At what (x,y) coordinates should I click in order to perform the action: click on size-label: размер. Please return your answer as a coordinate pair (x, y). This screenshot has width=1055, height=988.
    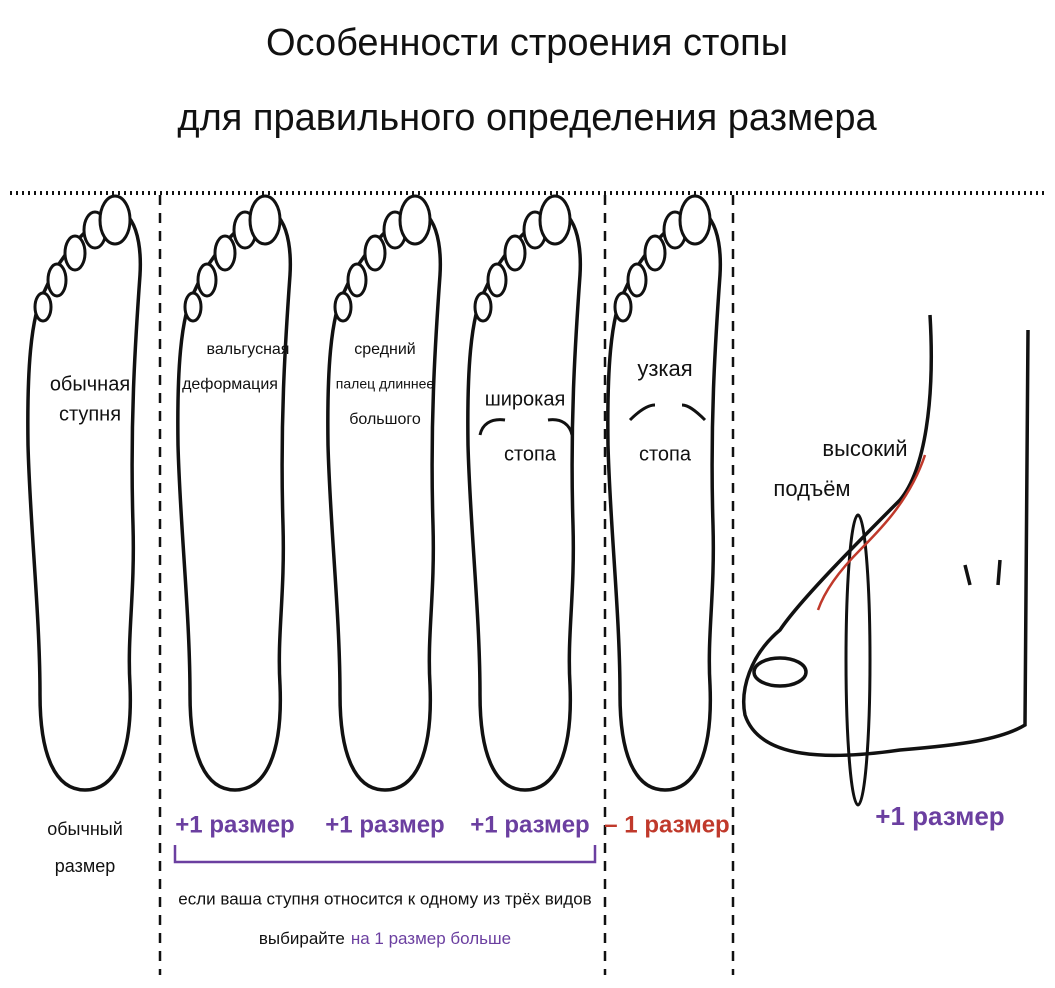
    Looking at the image, I should click on (85, 866).